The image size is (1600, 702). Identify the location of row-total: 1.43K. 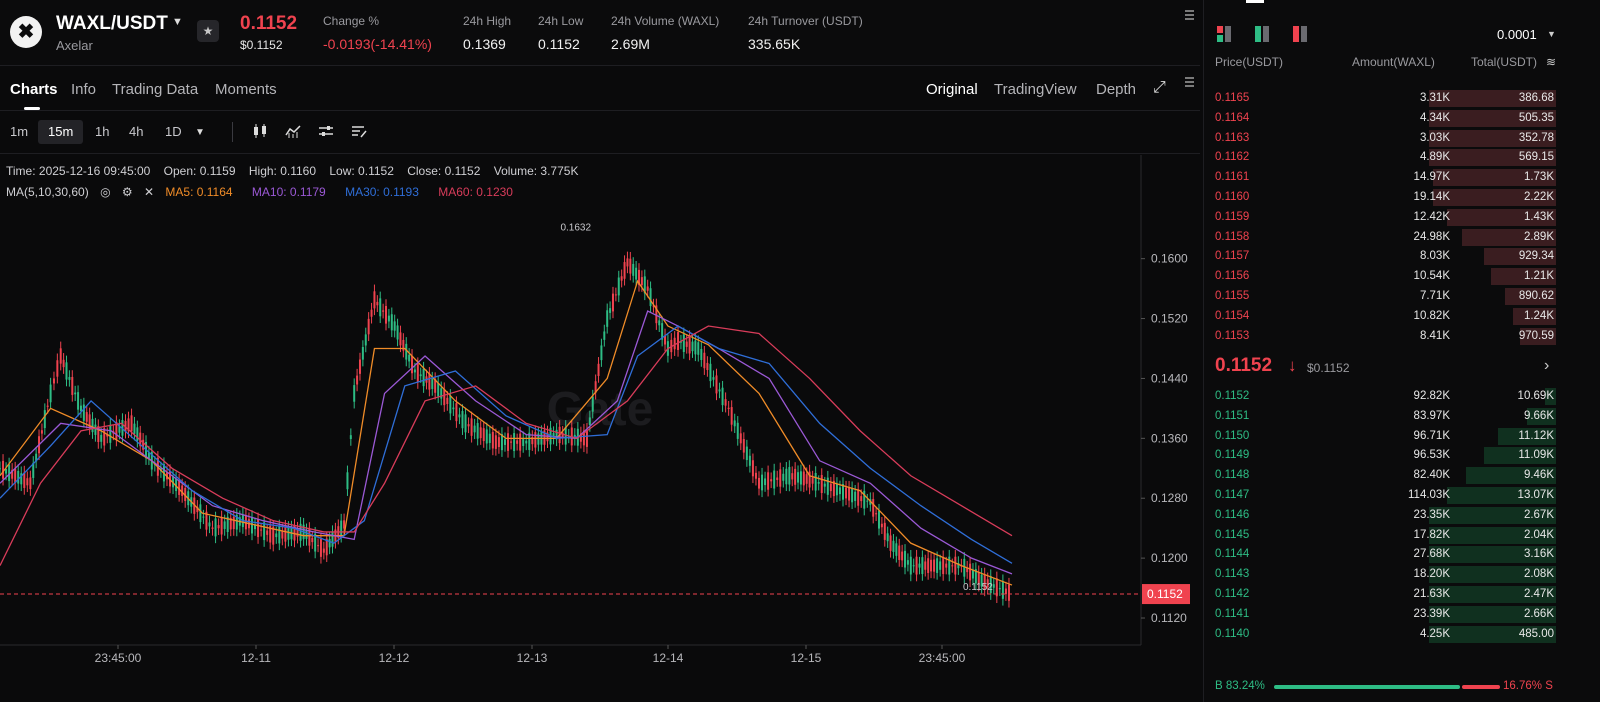
(1538, 216).